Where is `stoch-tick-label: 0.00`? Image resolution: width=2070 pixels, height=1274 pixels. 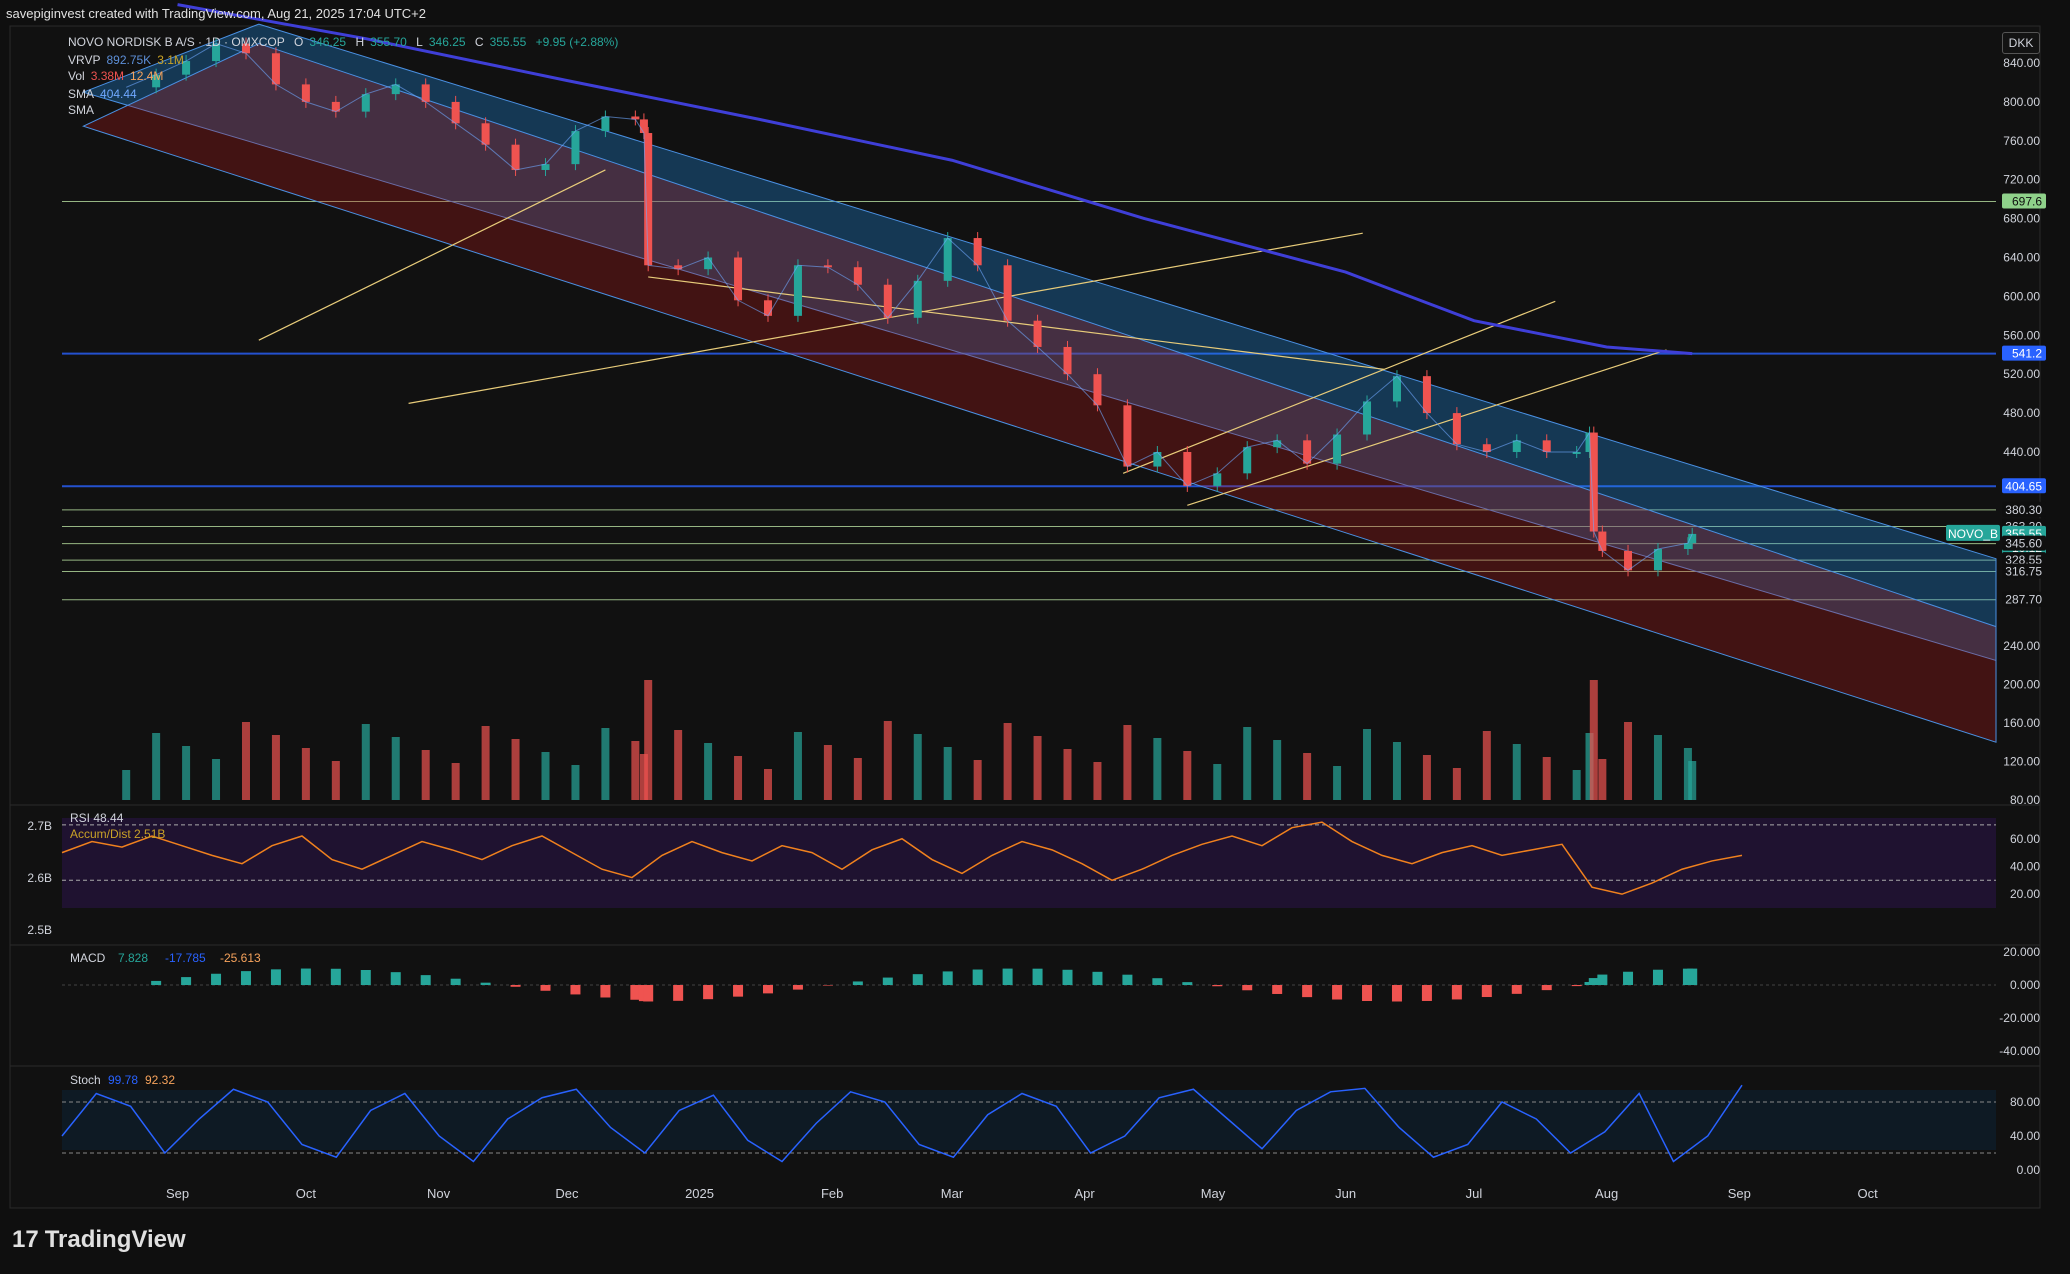
stoch-tick-label: 0.00 is located at coordinates (2029, 1170).